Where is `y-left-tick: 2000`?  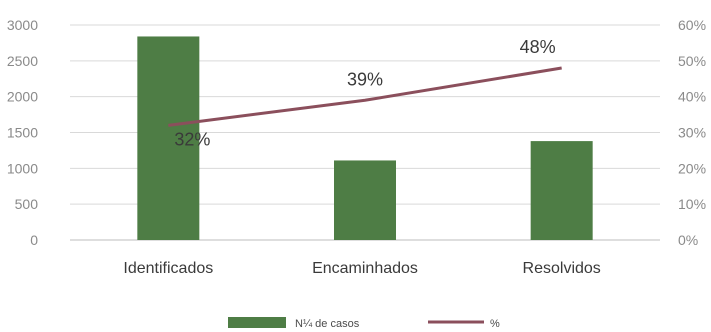
y-left-tick: 2000 is located at coordinates (22, 97).